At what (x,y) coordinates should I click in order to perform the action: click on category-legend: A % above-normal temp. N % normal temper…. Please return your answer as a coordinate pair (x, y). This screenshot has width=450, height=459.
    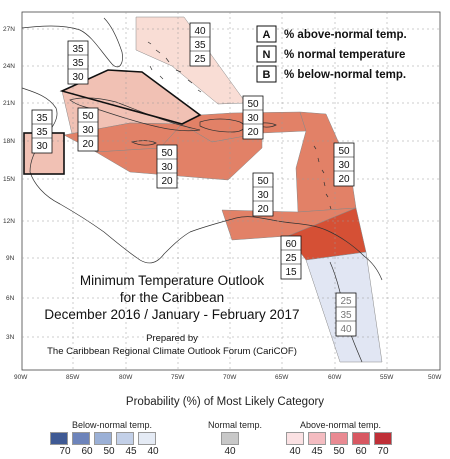
    Looking at the image, I should click on (331, 54).